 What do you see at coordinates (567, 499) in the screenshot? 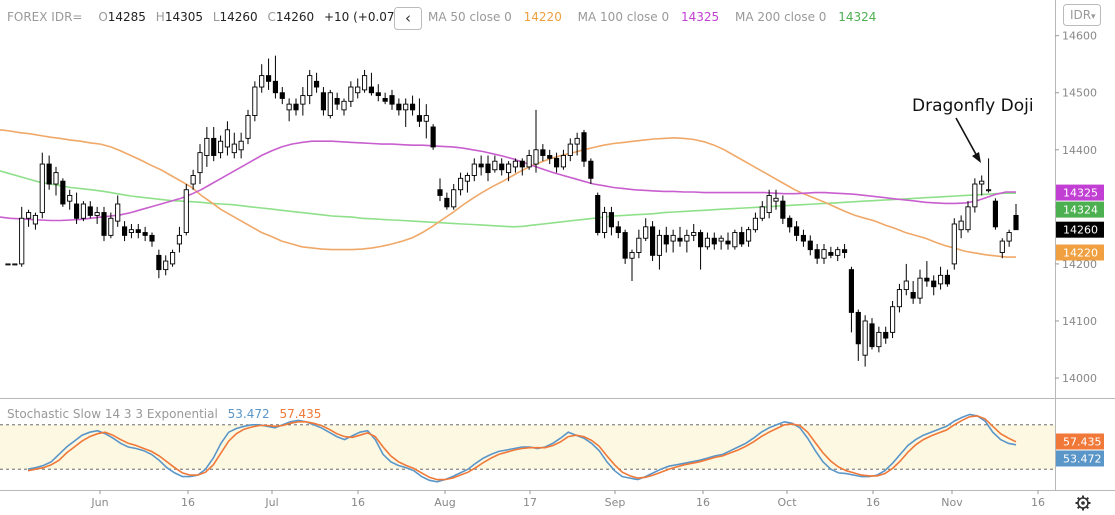
I see `time-axis: Jun 16 Jul 16 Aug 17 Sep 16 Oct 16 Nov 16` at bounding box center [567, 499].